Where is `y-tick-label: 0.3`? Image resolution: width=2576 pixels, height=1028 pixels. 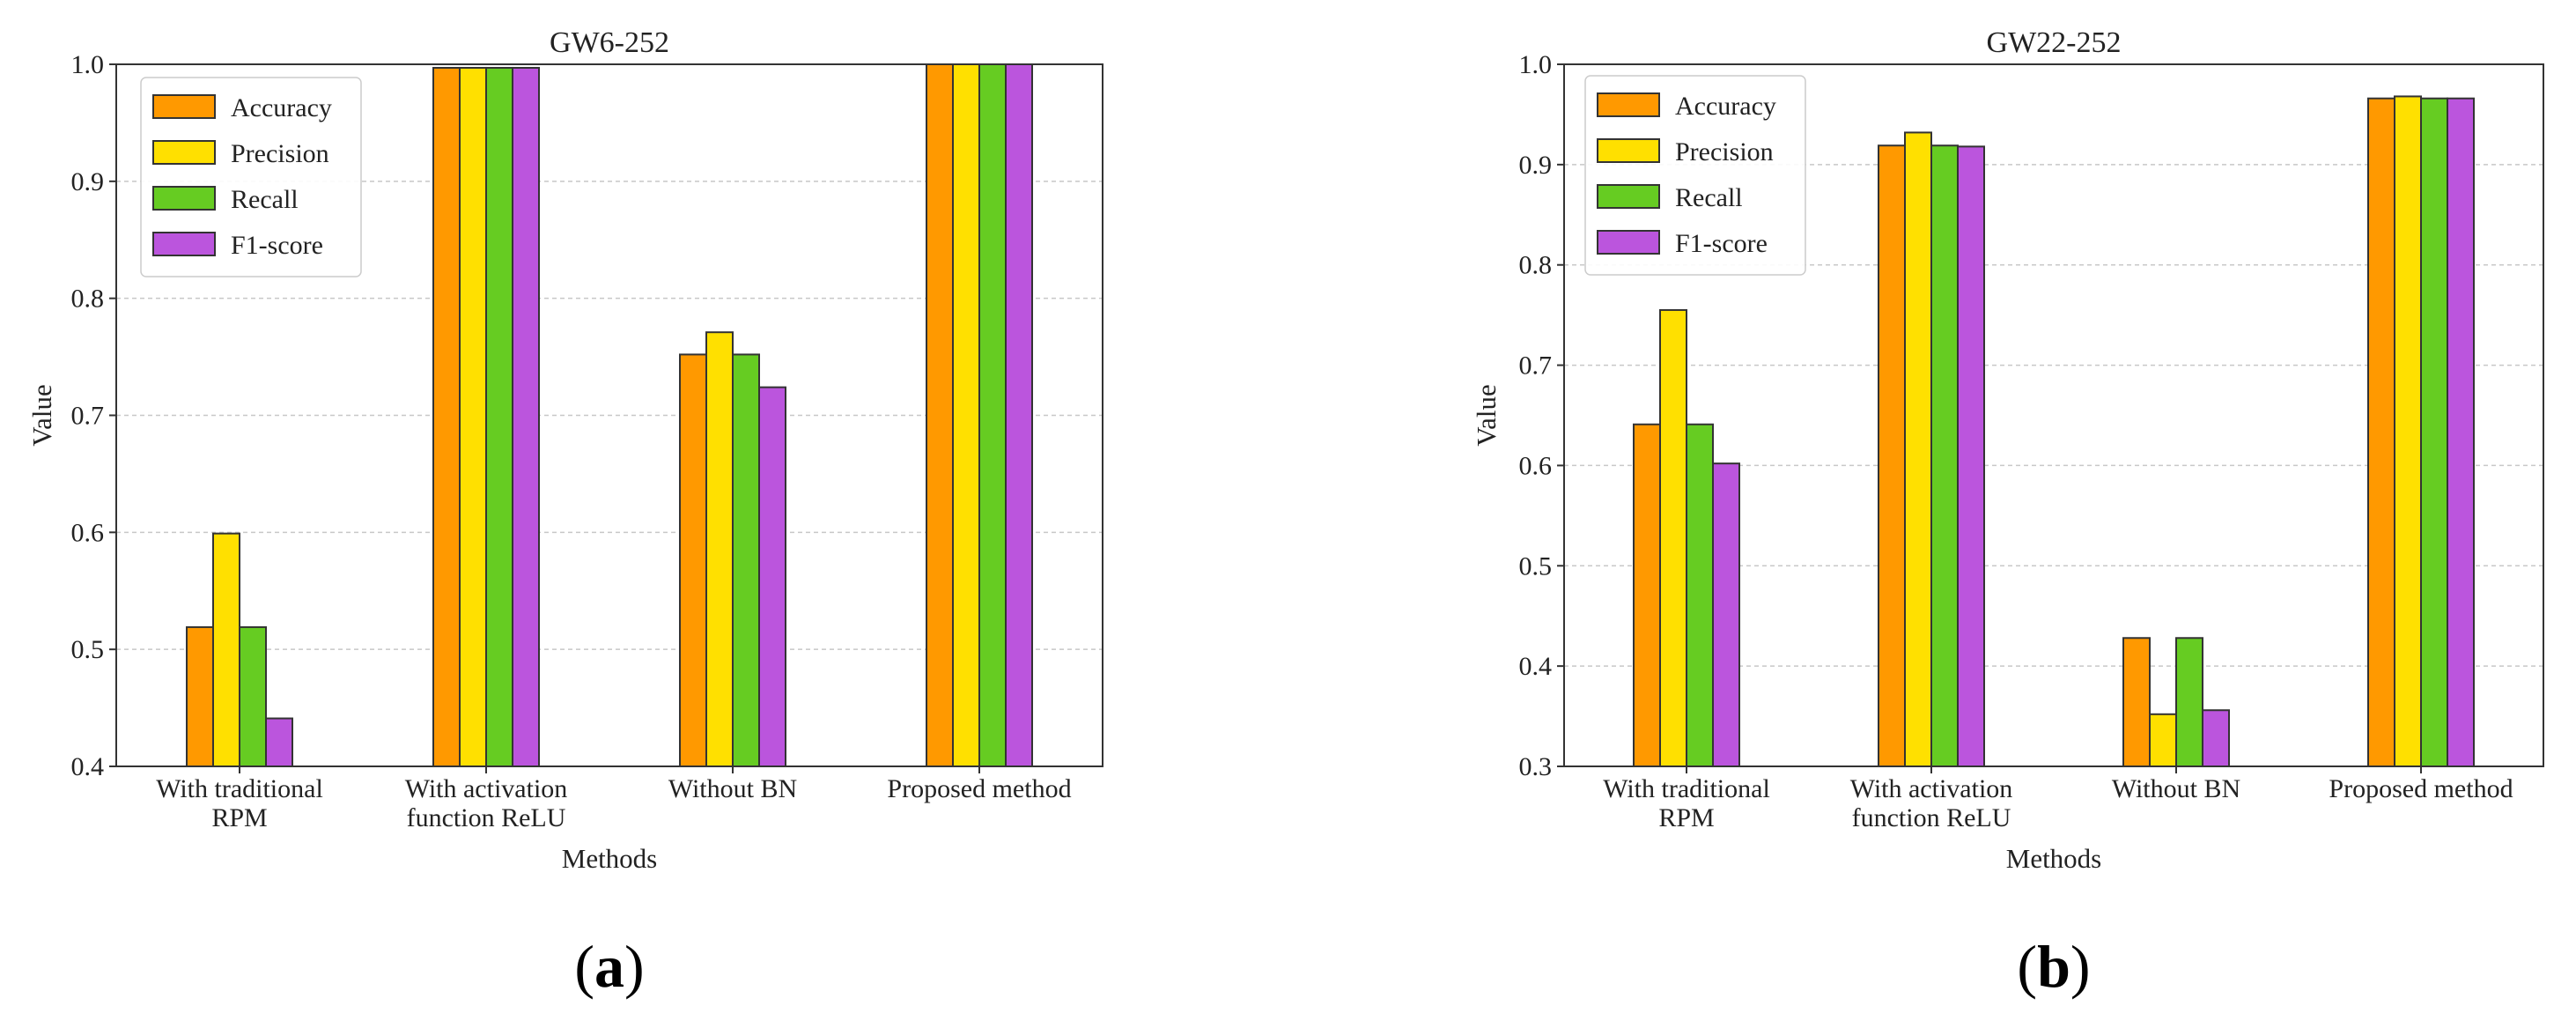
y-tick-label: 0.3 is located at coordinates (1536, 766).